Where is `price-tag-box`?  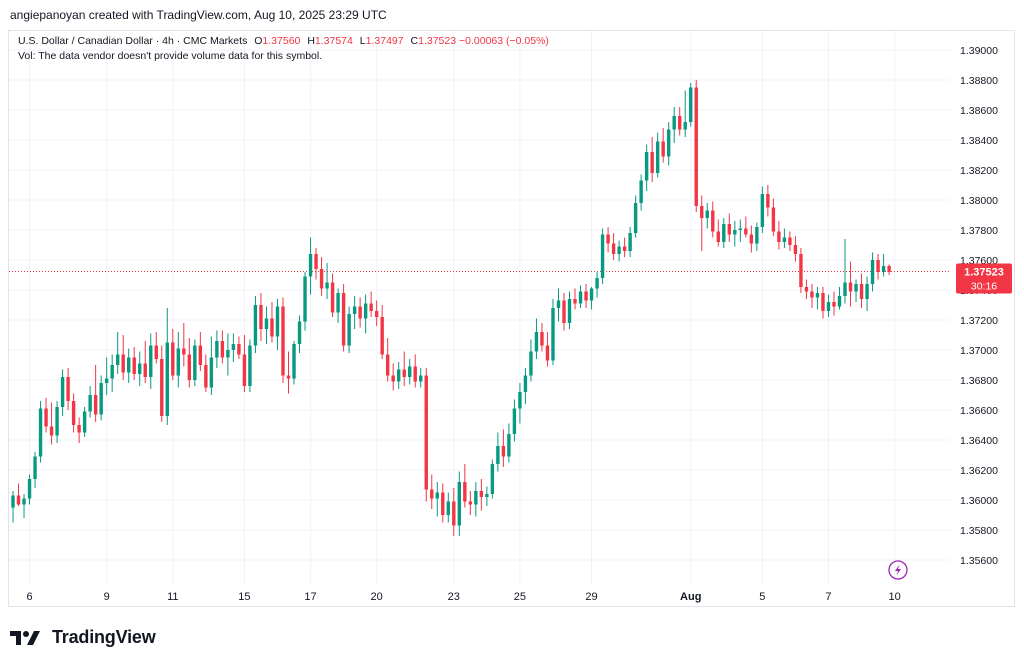 price-tag-box is located at coordinates (984, 278).